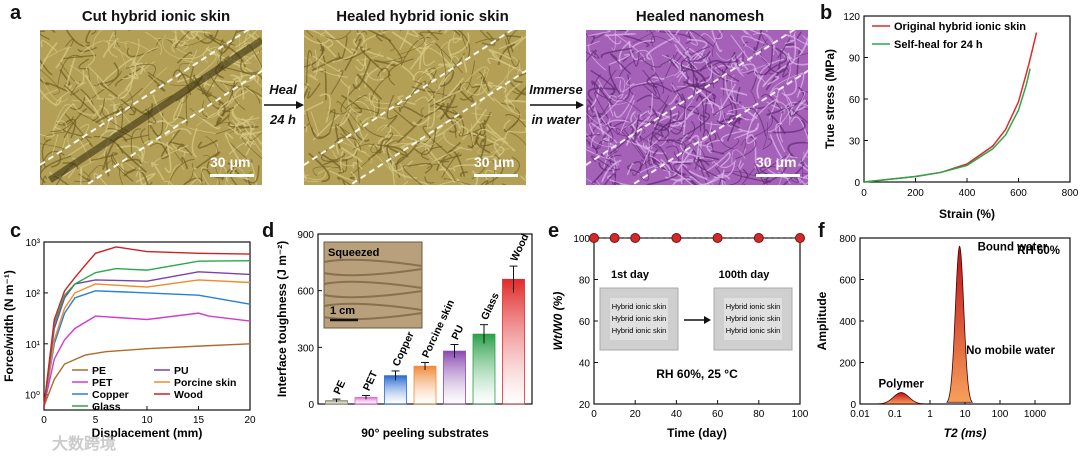  I want to click on y-axis-label: True stress (MPa), so click(830, 99).